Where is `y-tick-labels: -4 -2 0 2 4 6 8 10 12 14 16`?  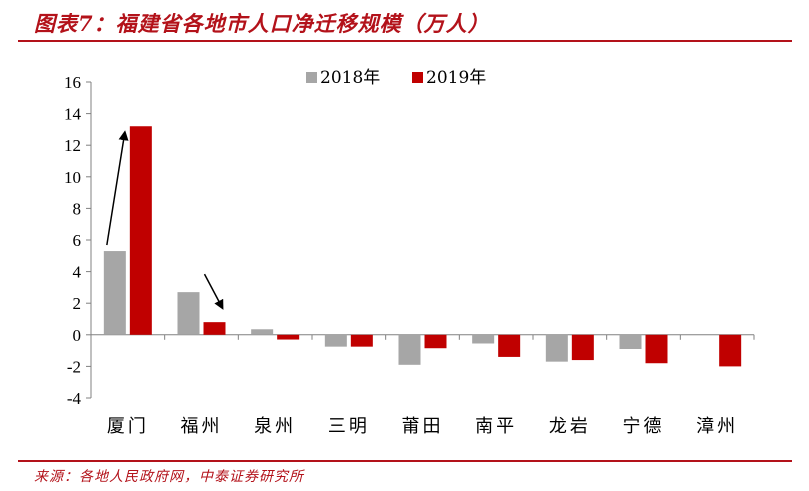 y-tick-labels: -4 -2 0 2 4 6 8 10 12 14 16 is located at coordinates (73, 240).